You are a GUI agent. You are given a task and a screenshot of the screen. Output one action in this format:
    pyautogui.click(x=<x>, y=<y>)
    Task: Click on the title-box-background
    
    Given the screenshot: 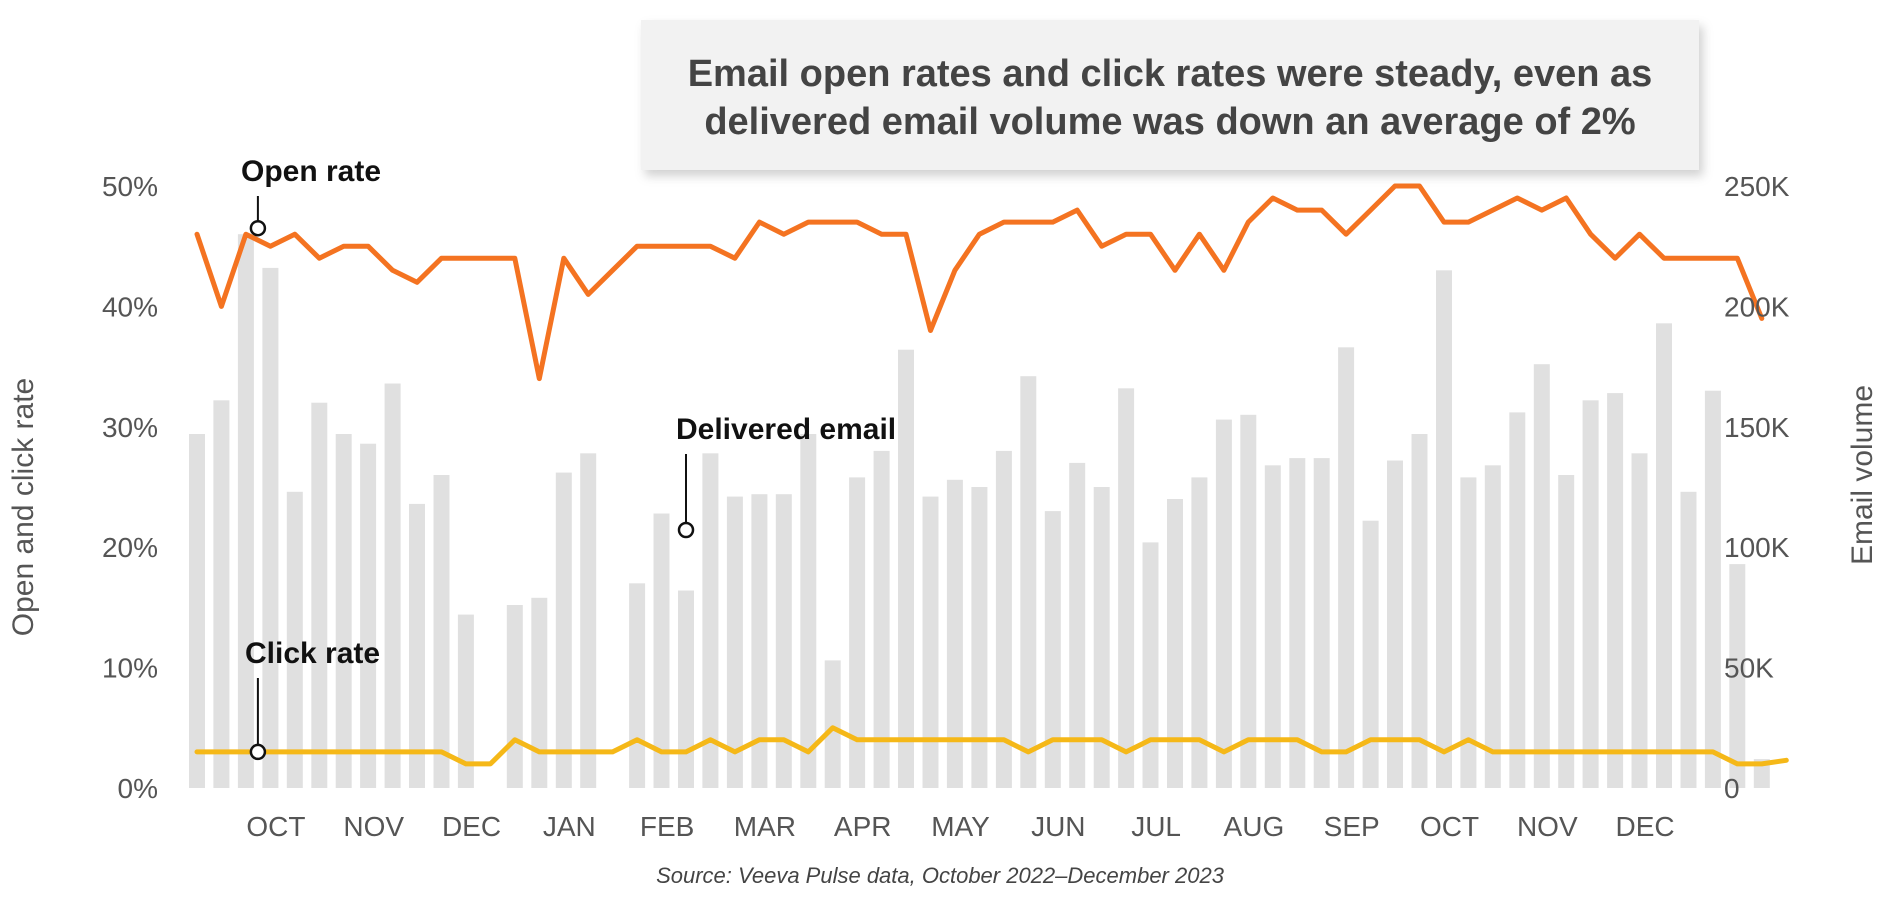 What is the action you would take?
    pyautogui.click(x=1170, y=95)
    